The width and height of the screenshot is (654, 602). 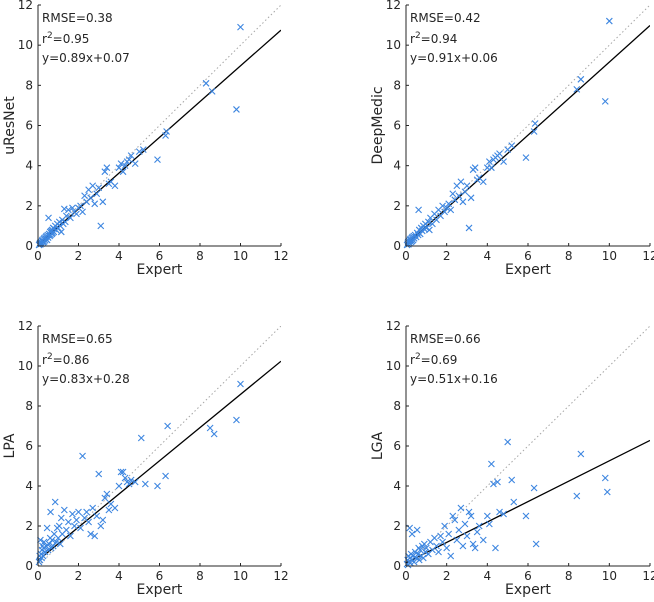 I want to click on rmse-annotation: RMSE=0.42, so click(x=445, y=18).